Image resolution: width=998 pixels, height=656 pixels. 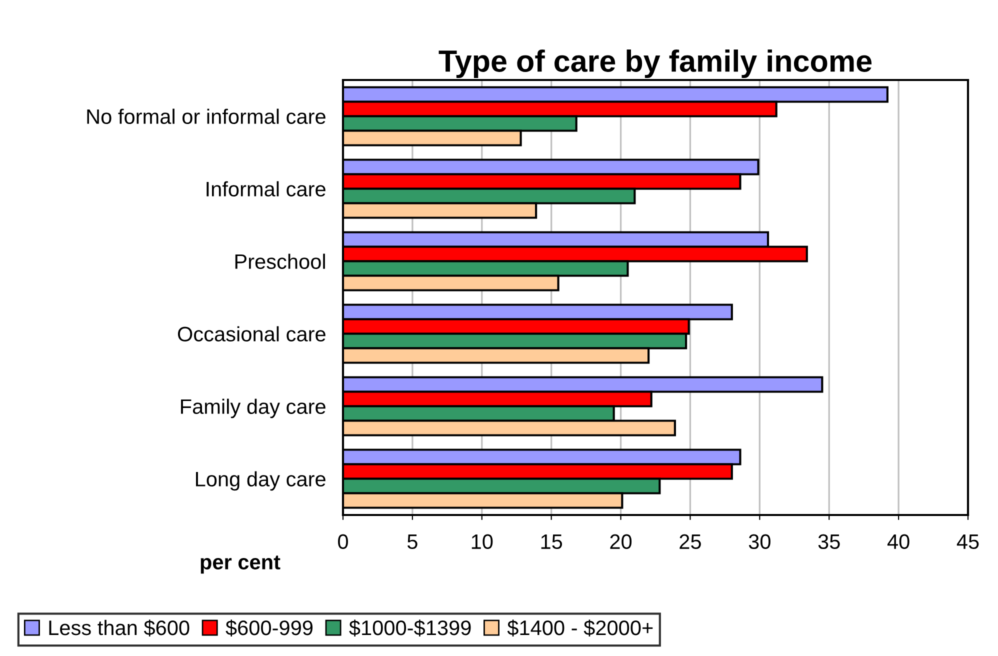 I want to click on x-tick-label: 25, so click(x=690, y=542).